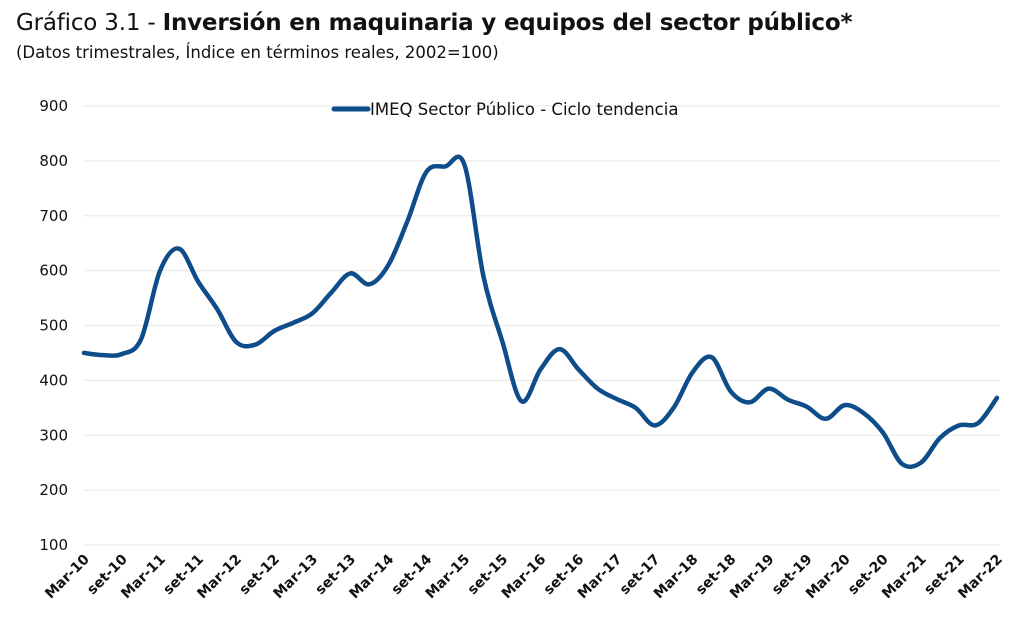  I want to click on y-tick-label: 500, so click(53, 326).